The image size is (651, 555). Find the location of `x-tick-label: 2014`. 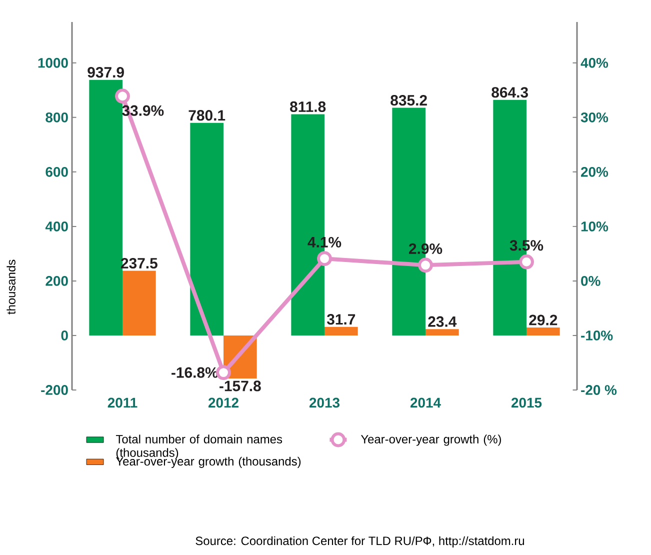

x-tick-label: 2014 is located at coordinates (425, 403).